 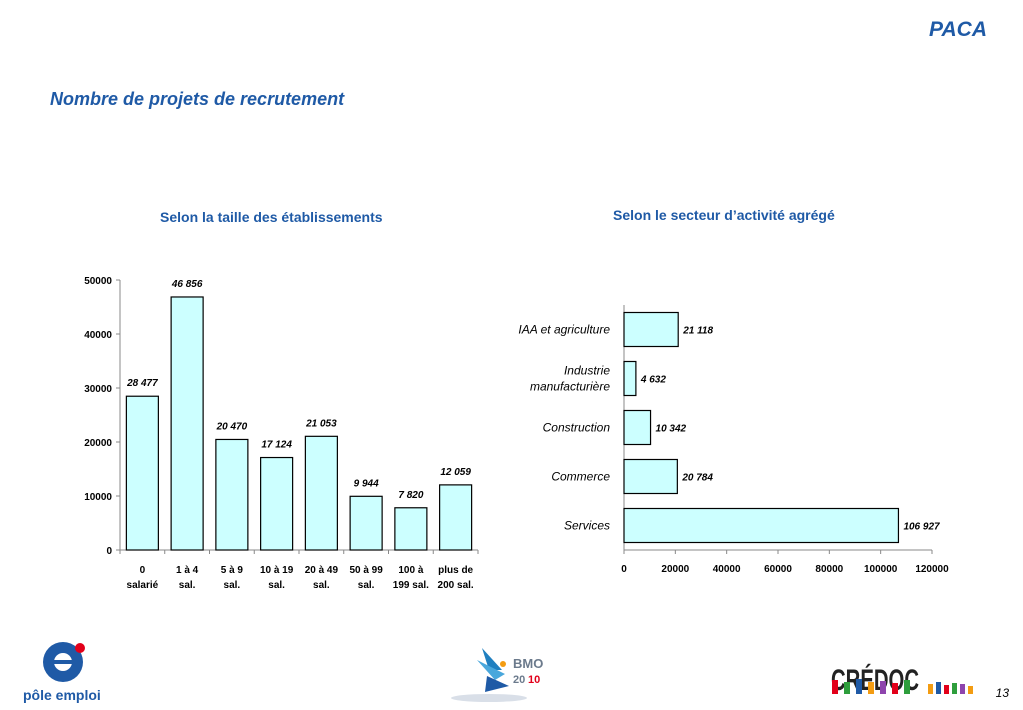 What do you see at coordinates (534, 680) in the screenshot?
I see `bmo-year-part2: 10` at bounding box center [534, 680].